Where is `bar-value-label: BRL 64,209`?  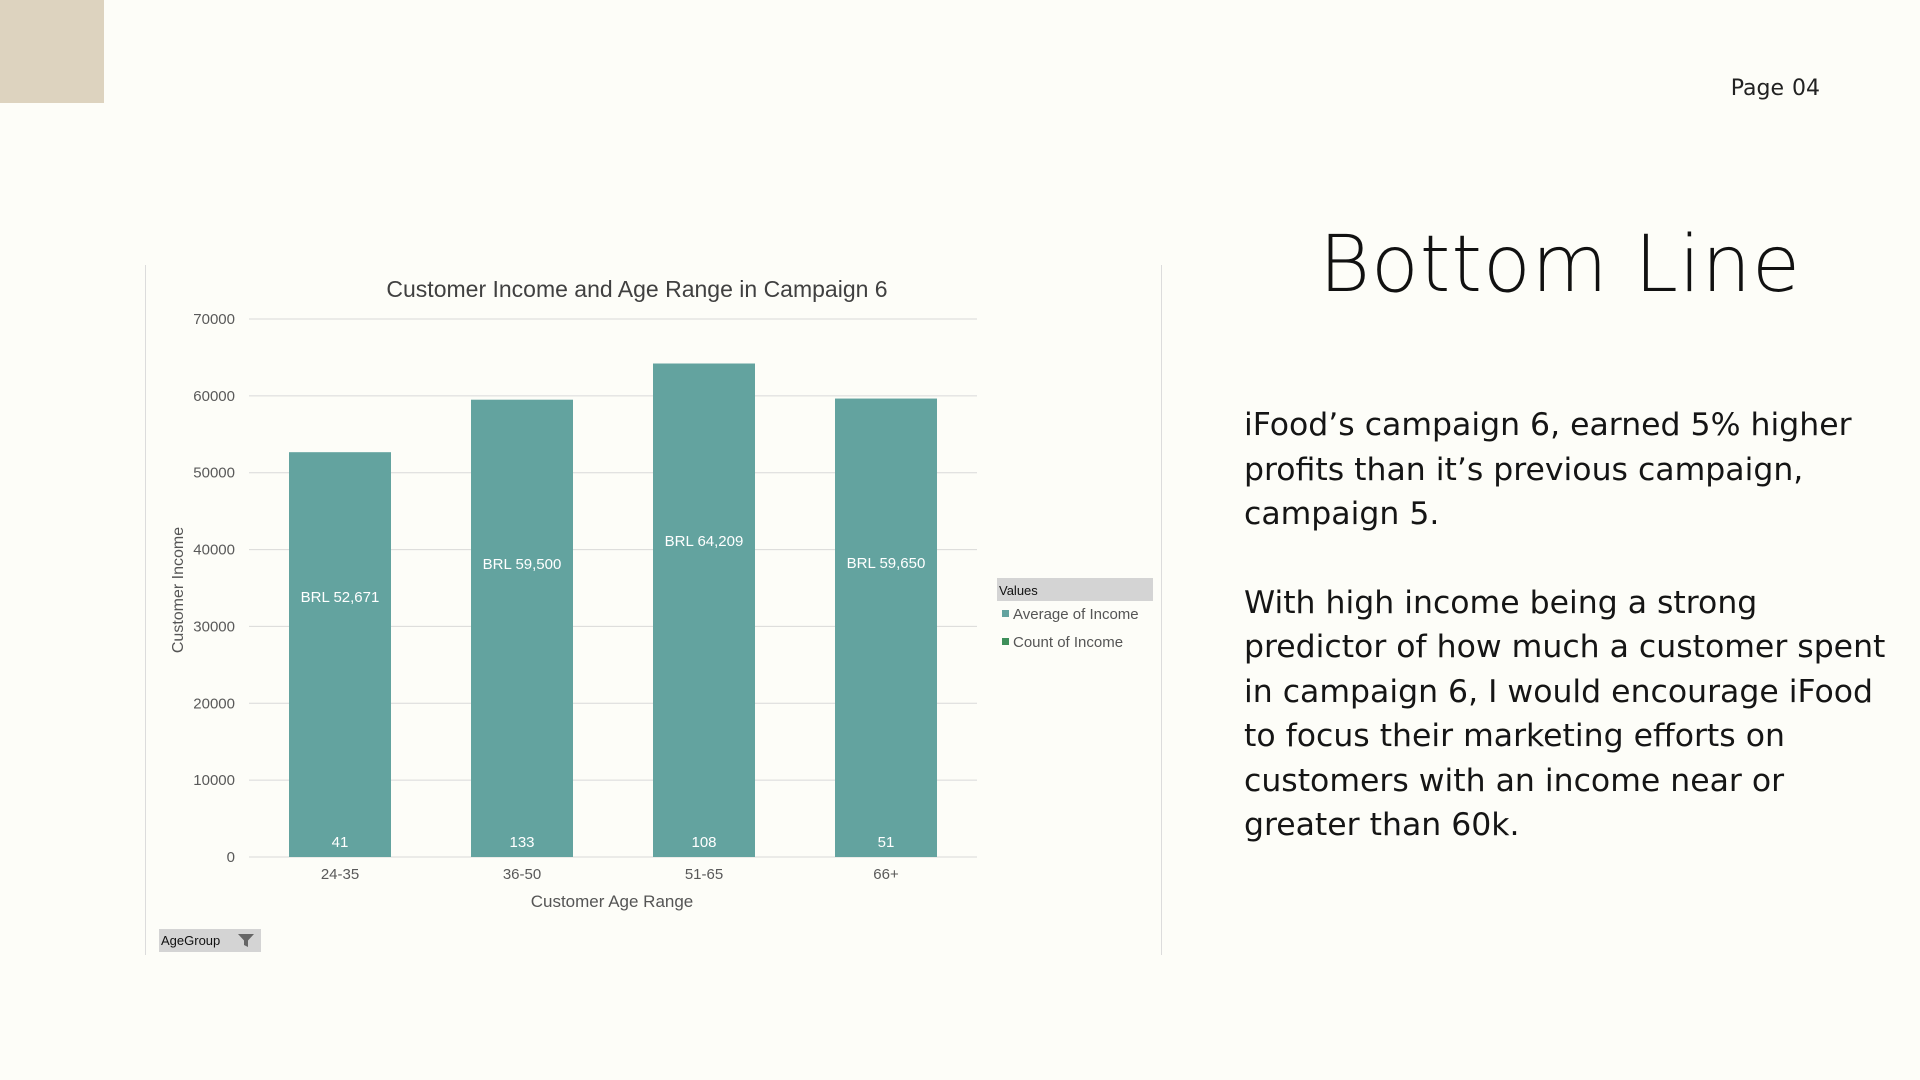 bar-value-label: BRL 64,209 is located at coordinates (704, 541).